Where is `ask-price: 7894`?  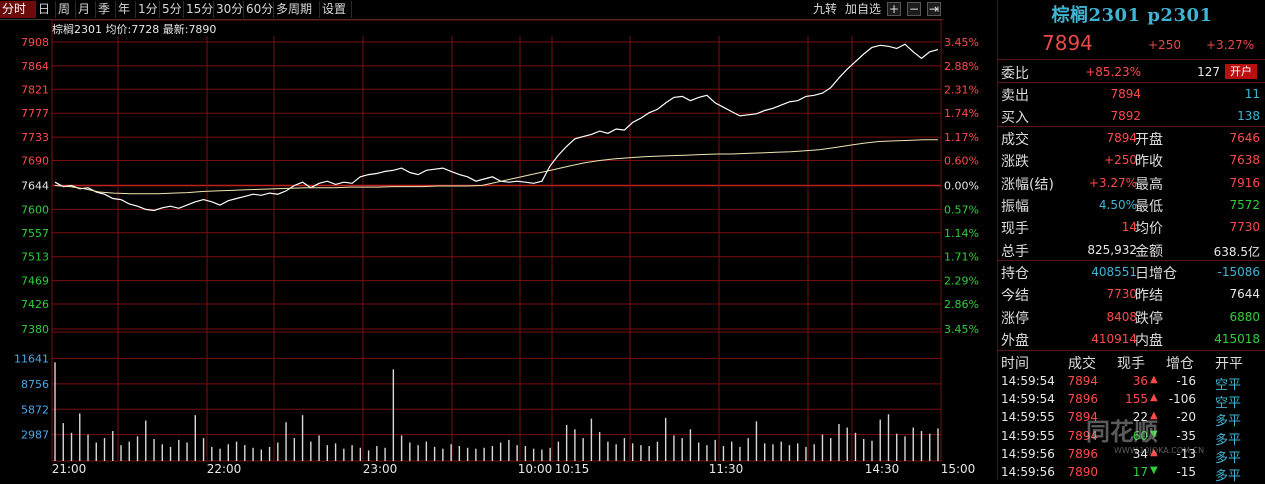
ask-price: 7894 is located at coordinates (1125, 94).